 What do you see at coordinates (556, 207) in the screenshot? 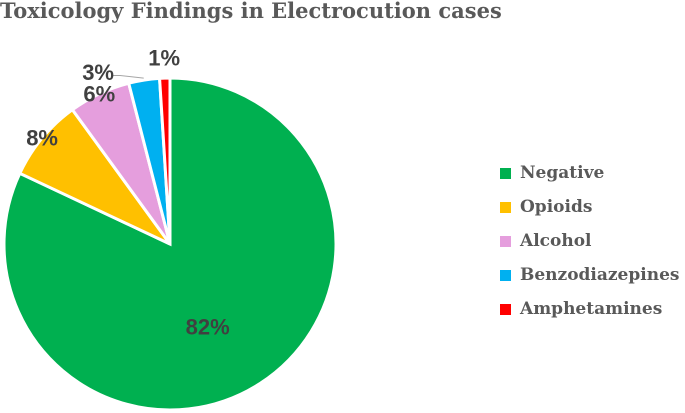
I see `legend-label: Opioids` at bounding box center [556, 207].